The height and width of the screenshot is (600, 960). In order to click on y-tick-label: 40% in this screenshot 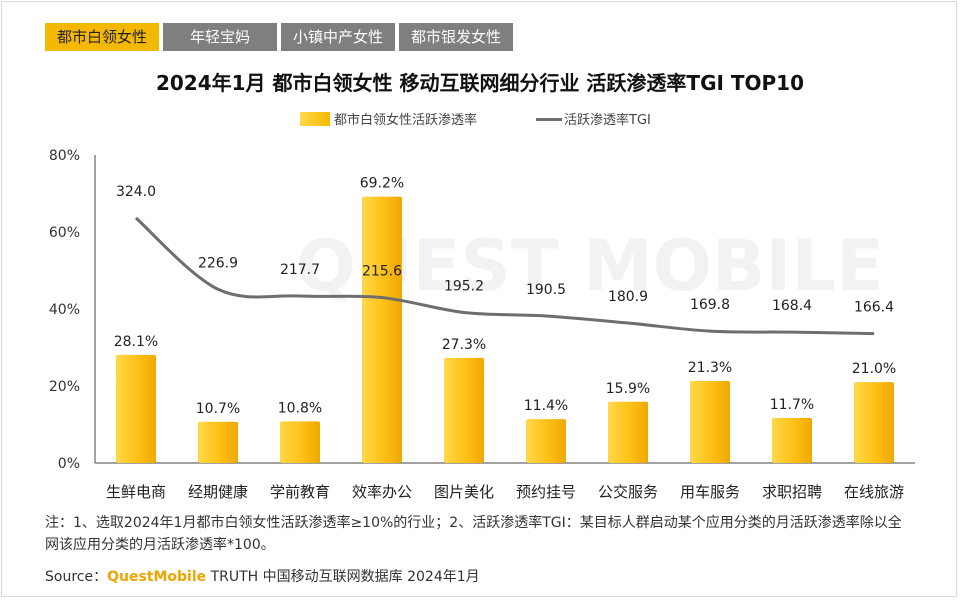, I will do `click(64, 310)`.